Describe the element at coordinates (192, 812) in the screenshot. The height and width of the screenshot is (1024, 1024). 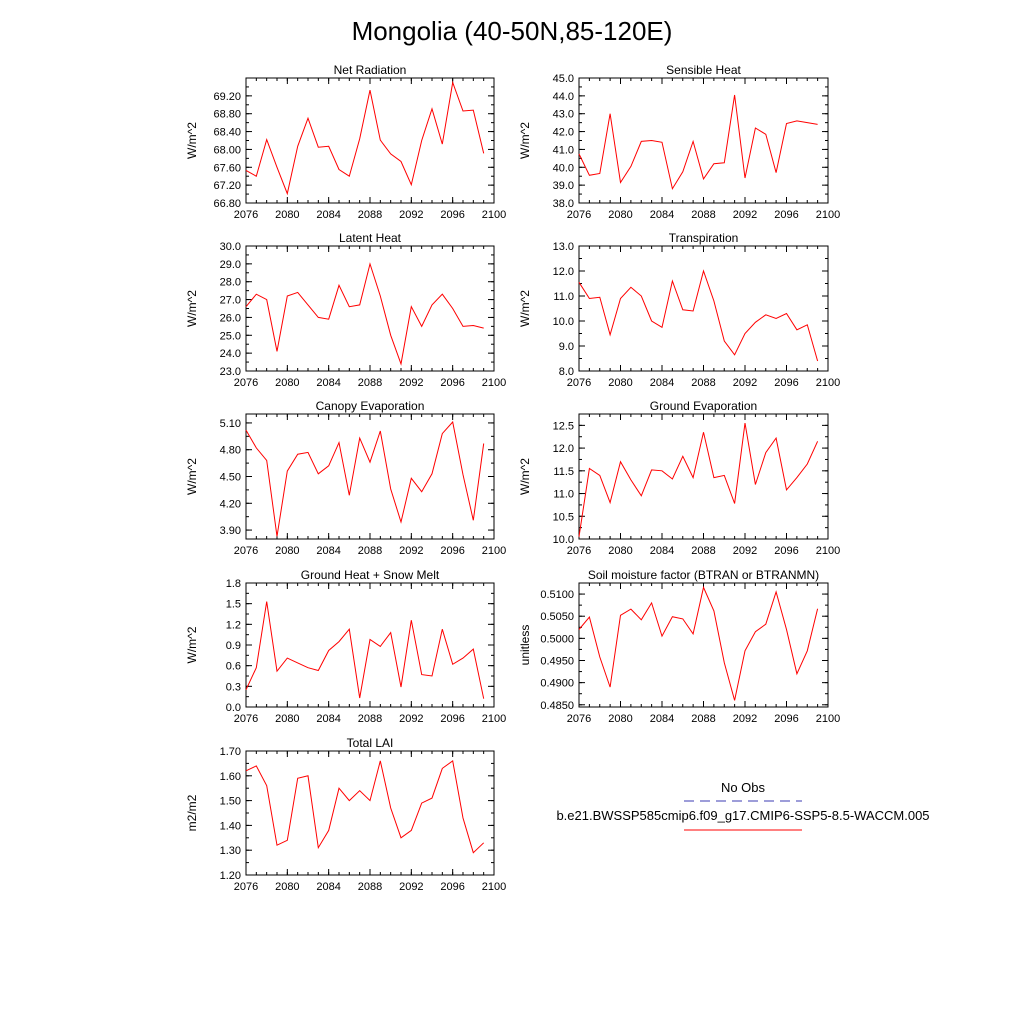
I see `y-axis-label: m2/m2` at that location.